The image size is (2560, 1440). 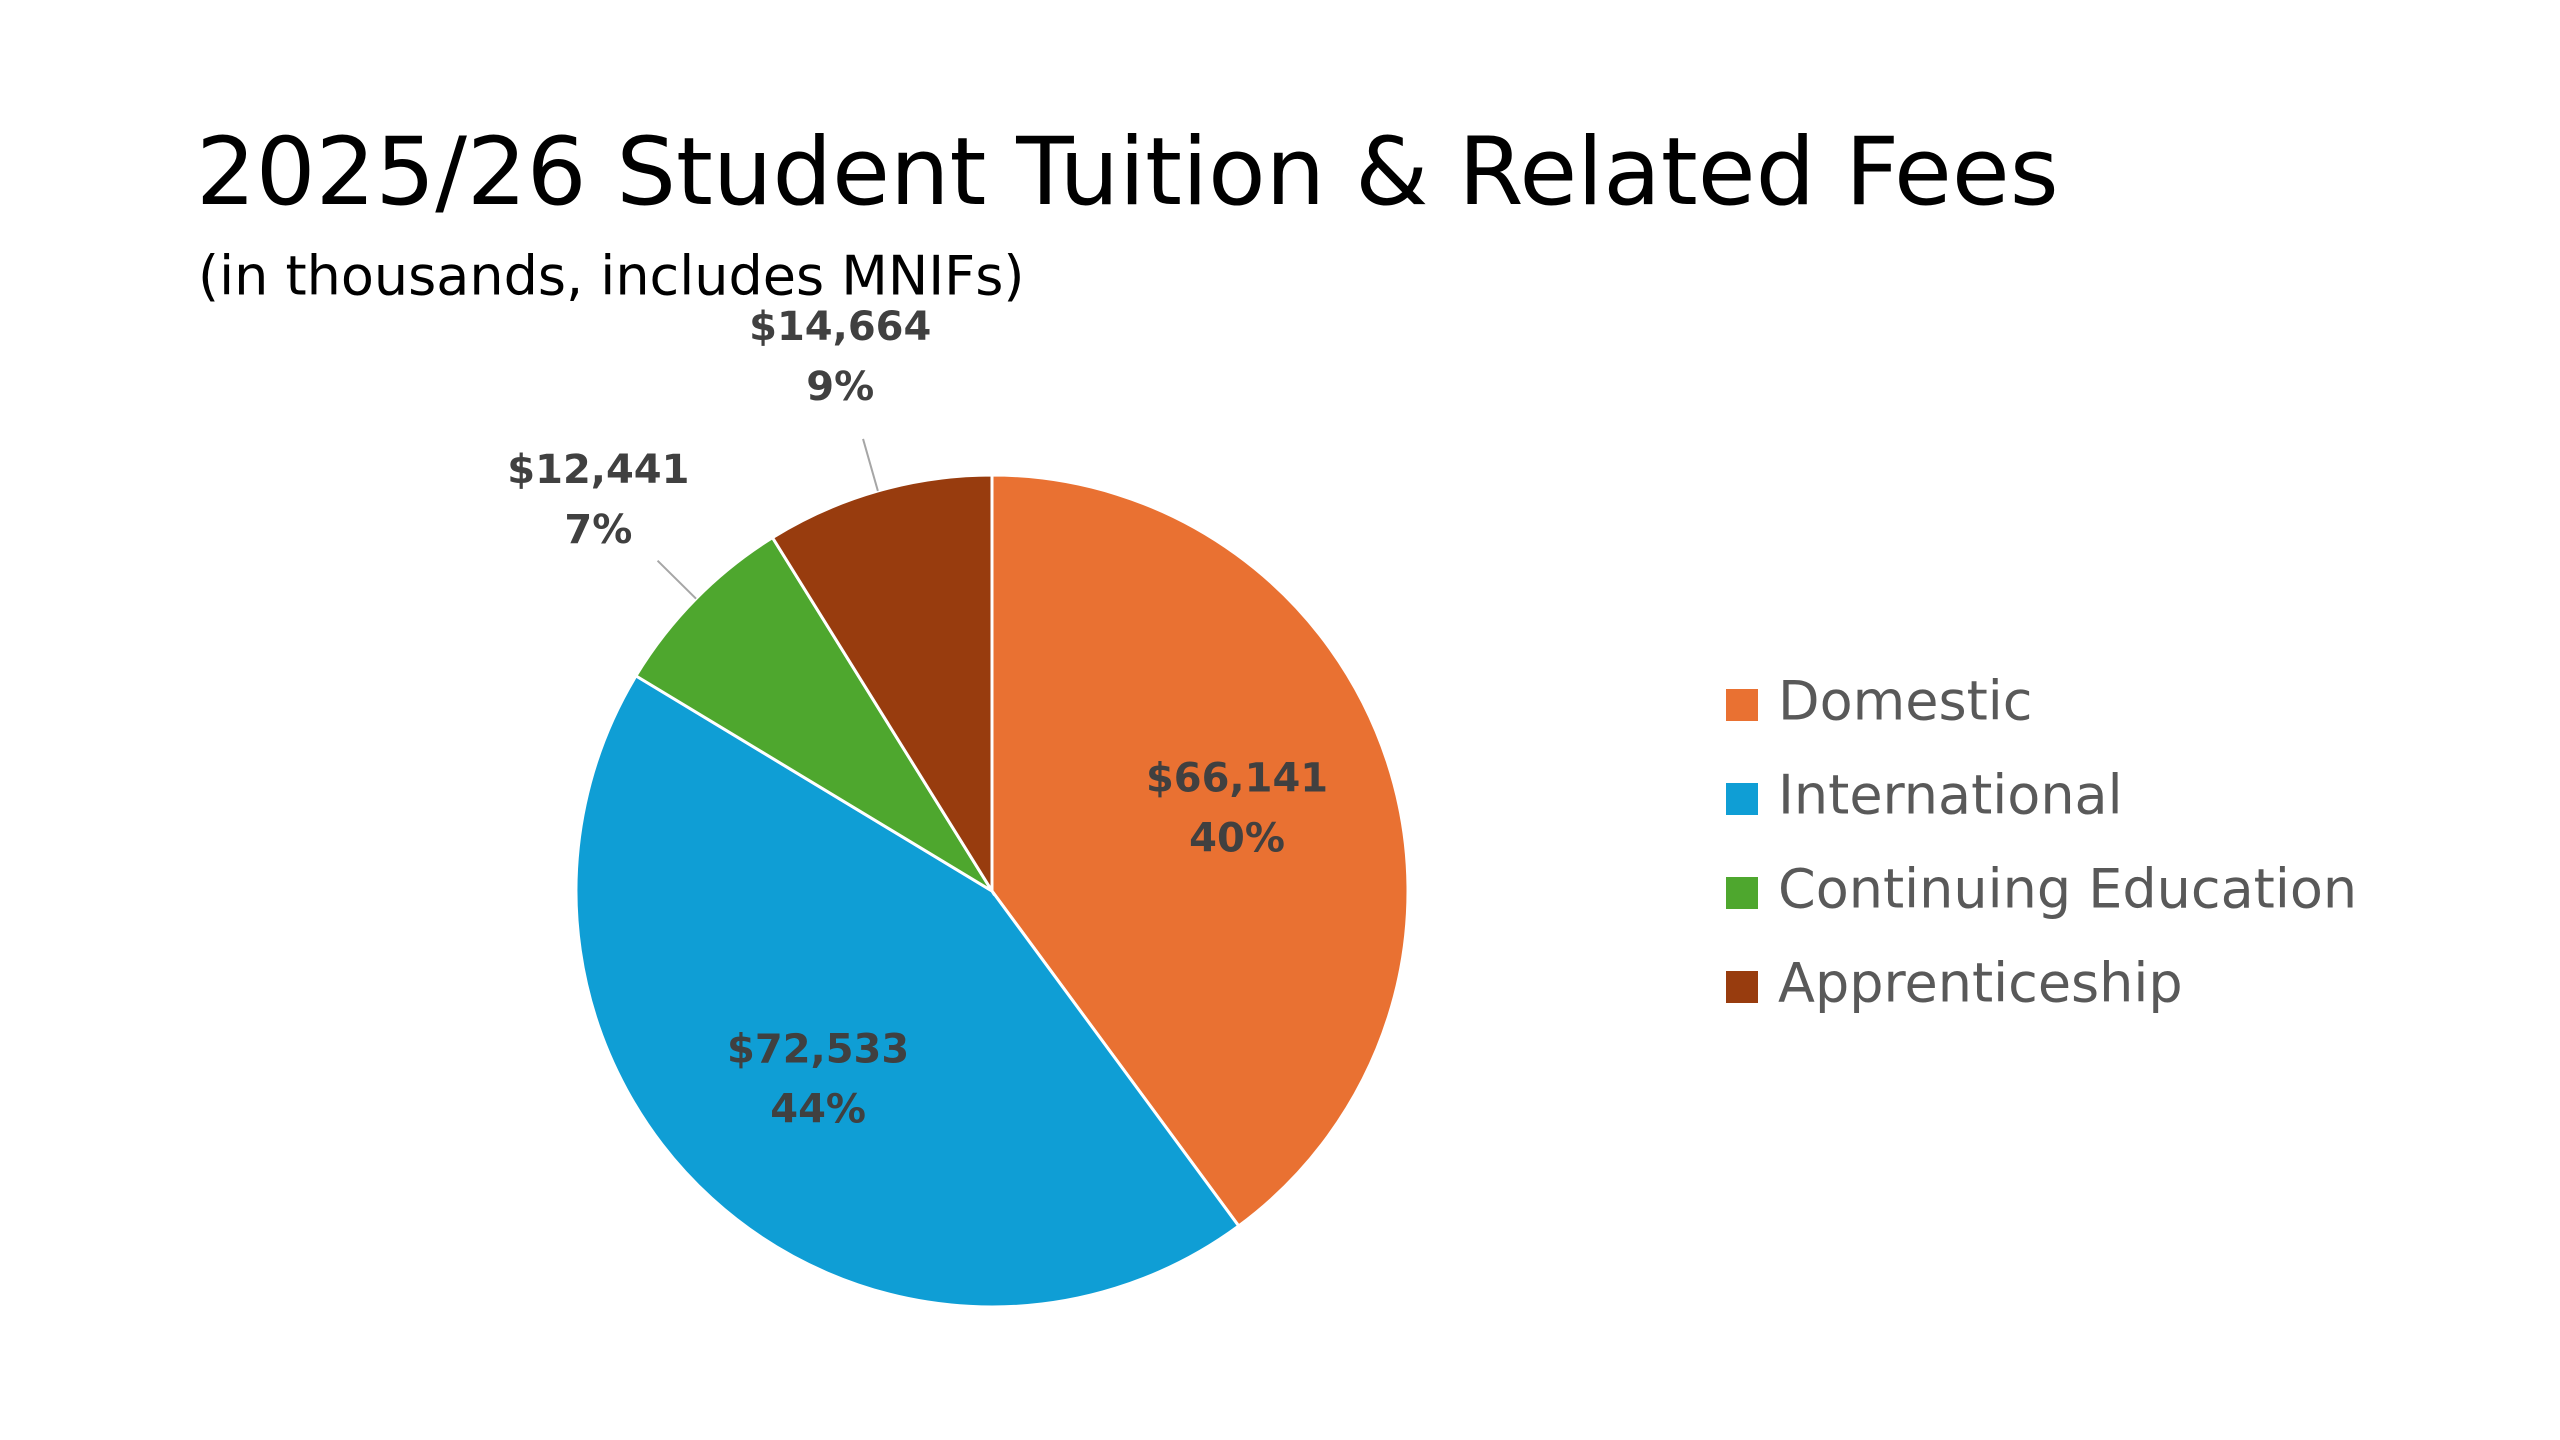 What do you see at coordinates (611, 276) in the screenshot?
I see `chart-subtitle: (in thousands, includes MNIFs)` at bounding box center [611, 276].